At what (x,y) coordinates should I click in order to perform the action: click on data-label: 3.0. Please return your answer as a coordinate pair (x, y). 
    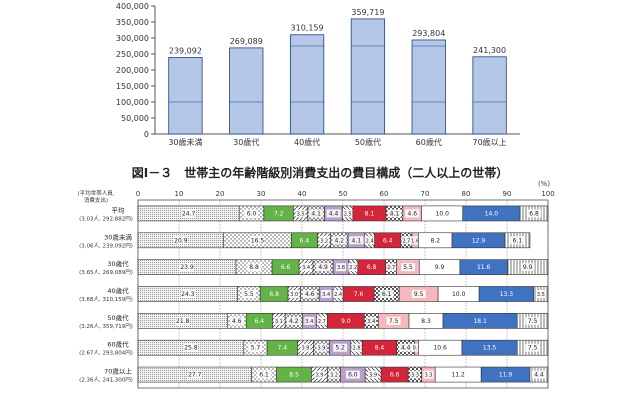
    Looking at the image, I should click on (294, 295).